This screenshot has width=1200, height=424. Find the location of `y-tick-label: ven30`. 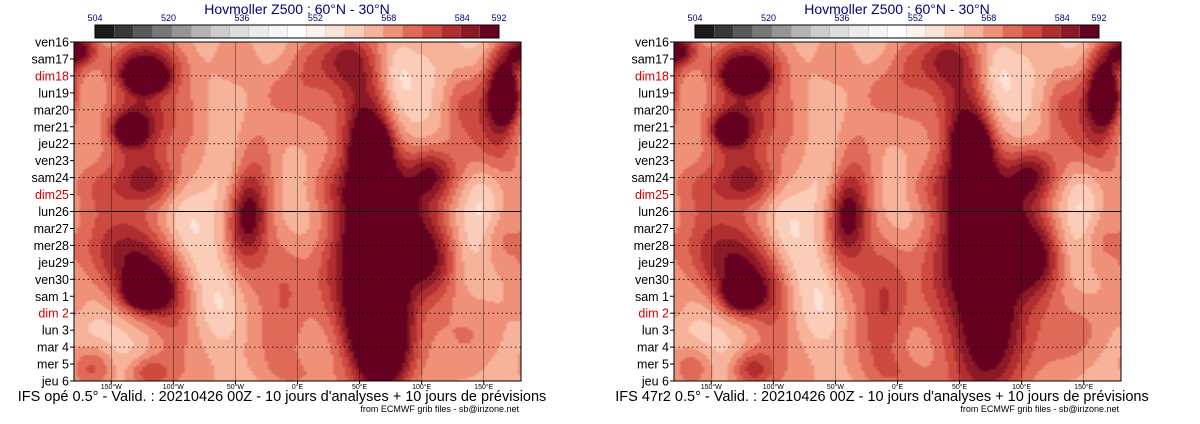

y-tick-label: ven30 is located at coordinates (652, 280).